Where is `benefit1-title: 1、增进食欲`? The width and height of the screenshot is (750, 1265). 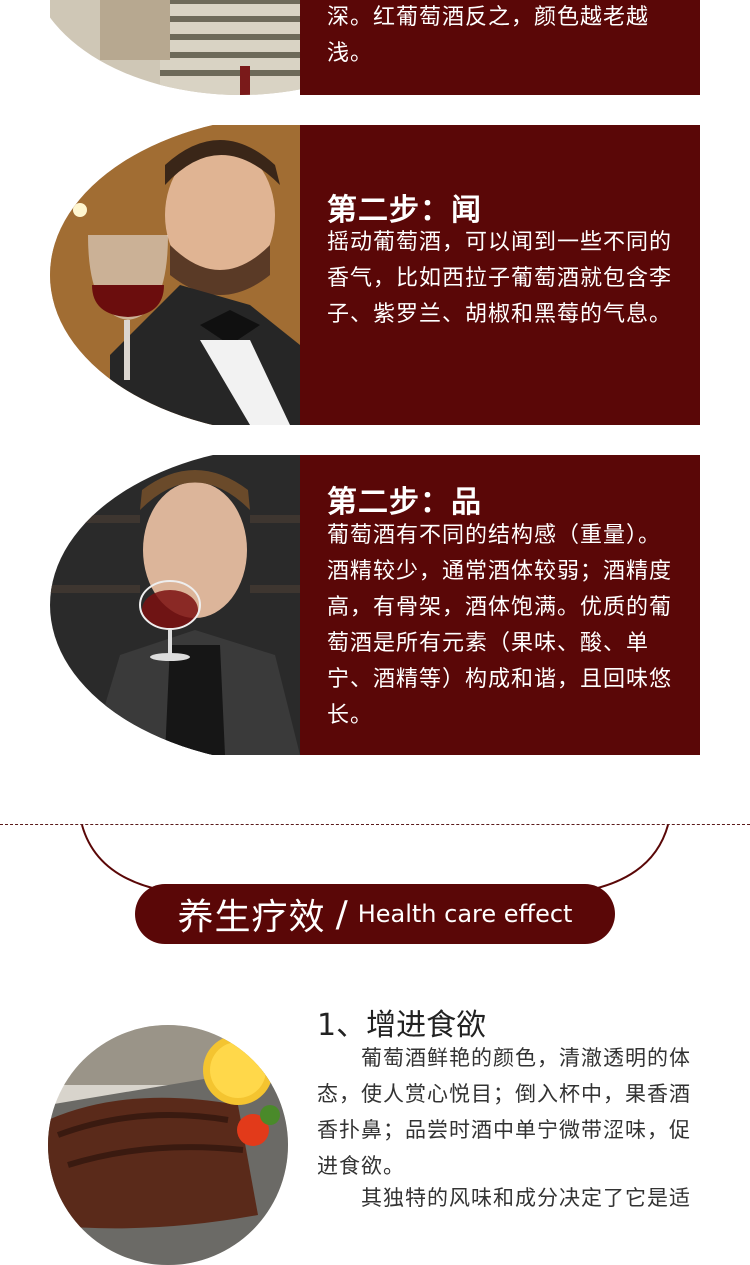
benefit1-title: 1、增进食欲 is located at coordinates (402, 1025).